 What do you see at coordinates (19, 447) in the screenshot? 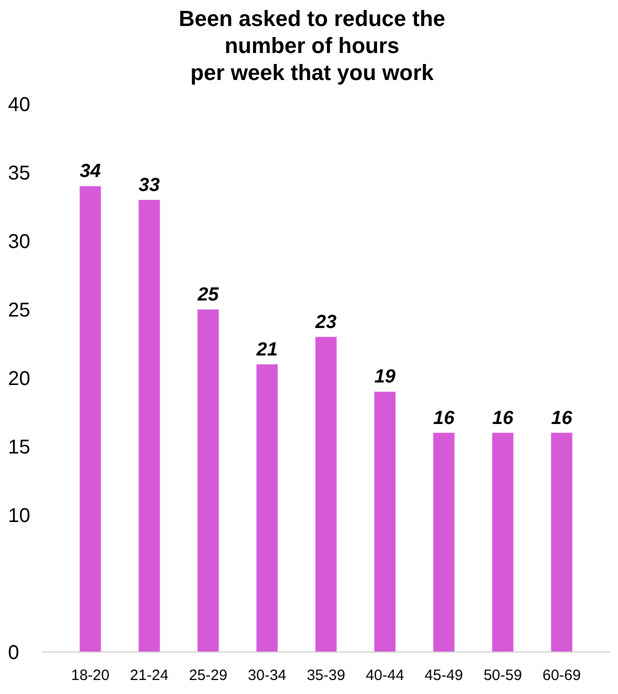
I see `y-tick-label: 15` at bounding box center [19, 447].